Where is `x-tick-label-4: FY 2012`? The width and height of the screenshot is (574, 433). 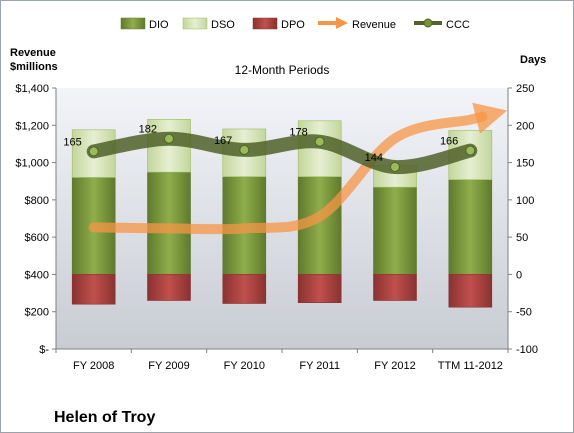
x-tick-label-4: FY 2012 is located at coordinates (394, 366).